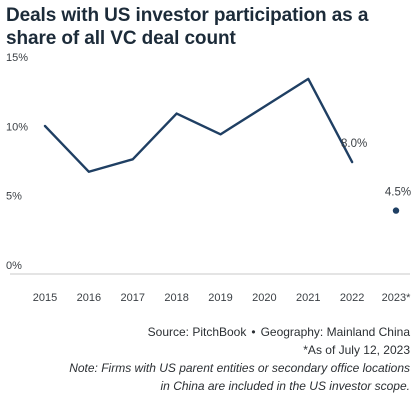 The width and height of the screenshot is (420, 402). Describe the element at coordinates (356, 350) in the screenshot. I see `as-of-note: *As of July 12, 2023` at that location.